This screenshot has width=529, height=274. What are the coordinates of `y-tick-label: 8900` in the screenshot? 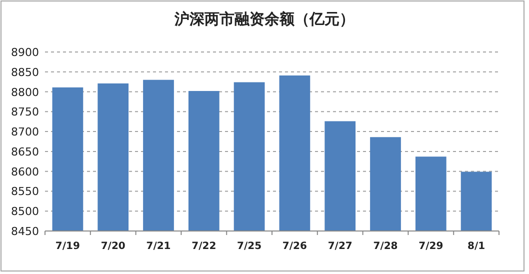 It's located at (25, 52).